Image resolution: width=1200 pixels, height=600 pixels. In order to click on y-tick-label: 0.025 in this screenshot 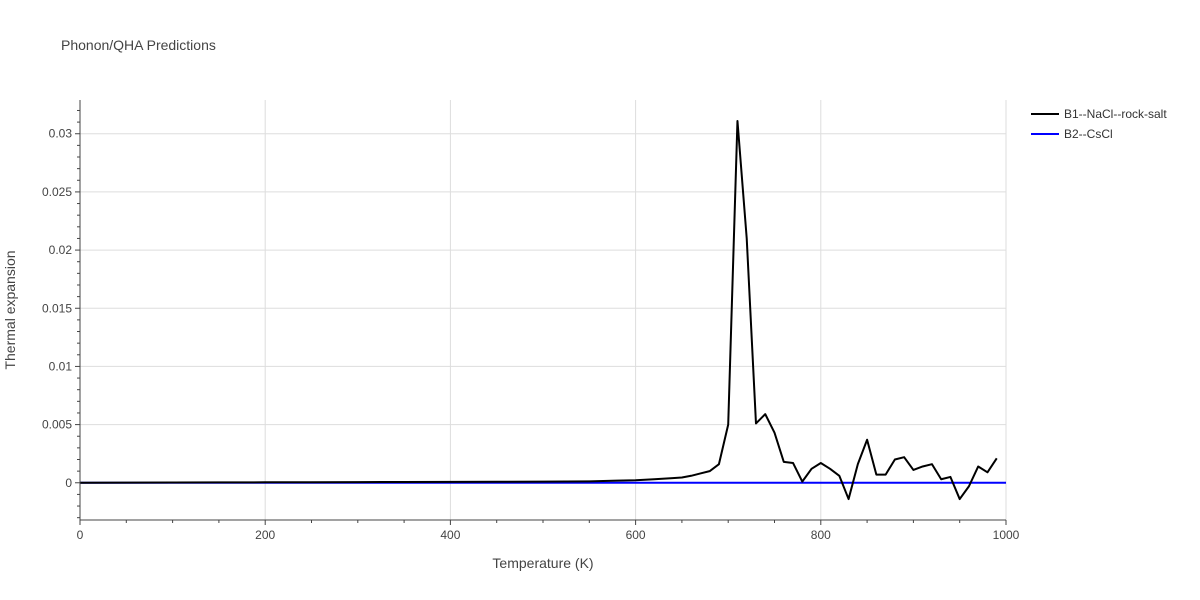, I will do `click(57, 192)`.